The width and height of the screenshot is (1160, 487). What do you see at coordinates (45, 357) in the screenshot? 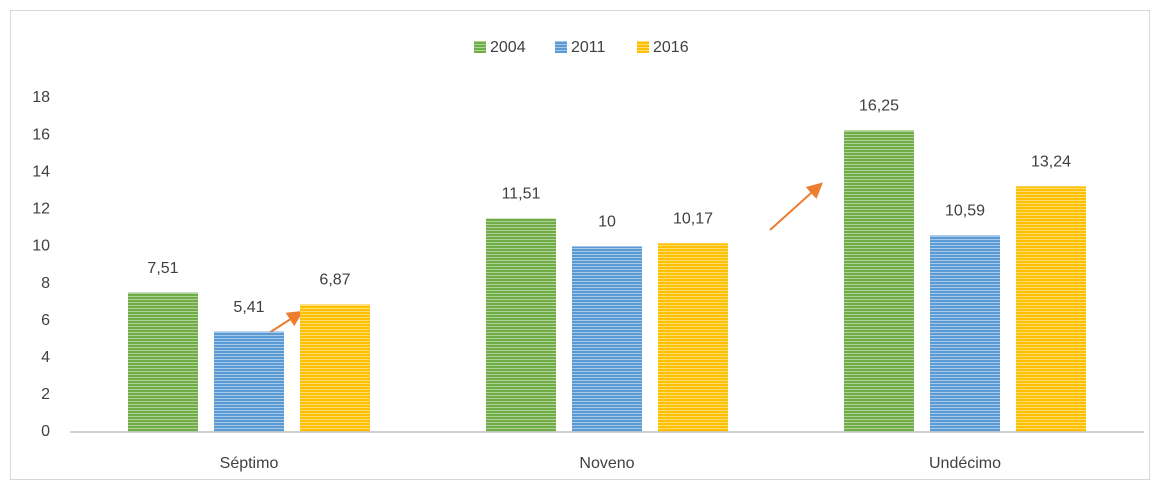
I see `y-tick-label: 4` at bounding box center [45, 357].